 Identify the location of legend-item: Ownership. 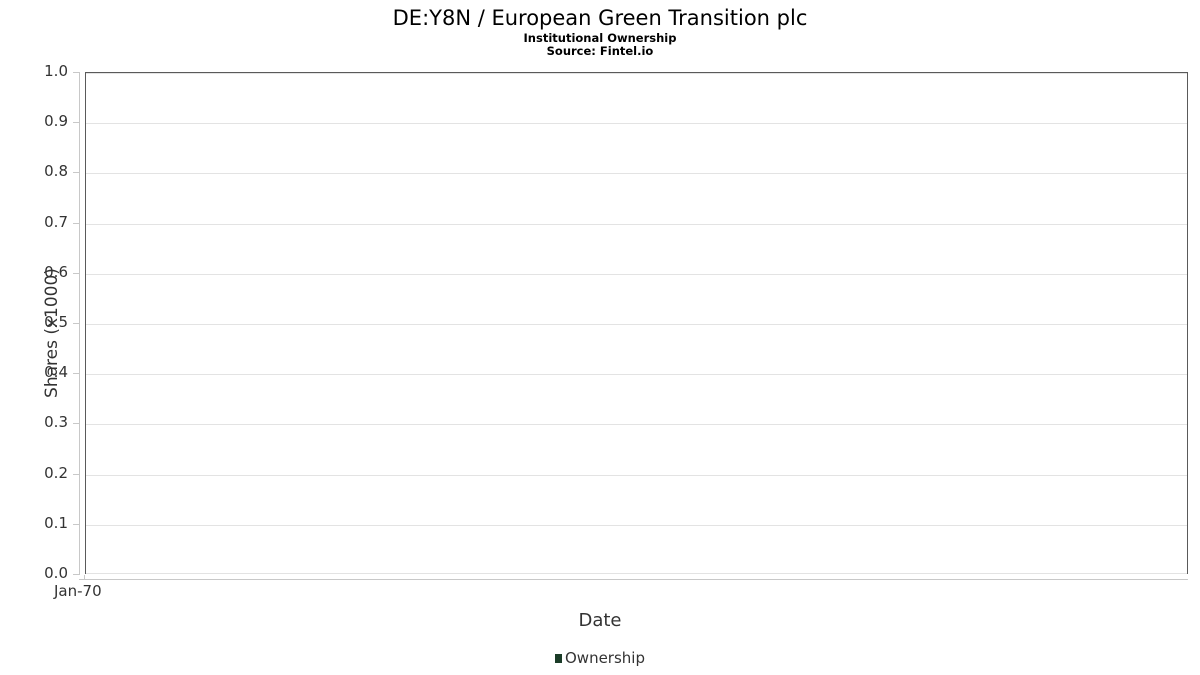
(600, 658).